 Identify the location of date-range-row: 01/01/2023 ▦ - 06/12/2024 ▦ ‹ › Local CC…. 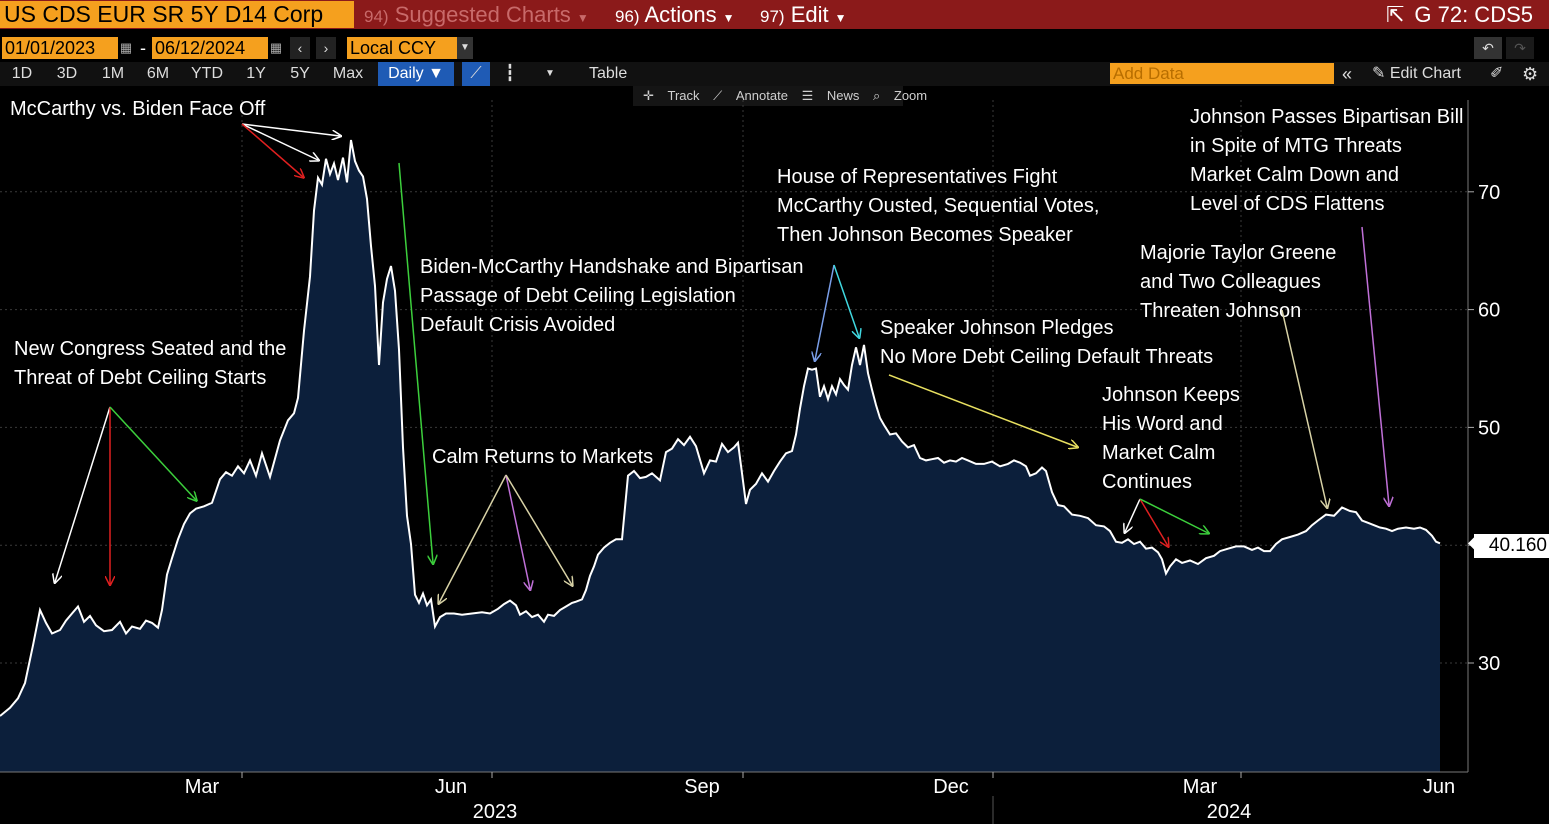
(774, 48).